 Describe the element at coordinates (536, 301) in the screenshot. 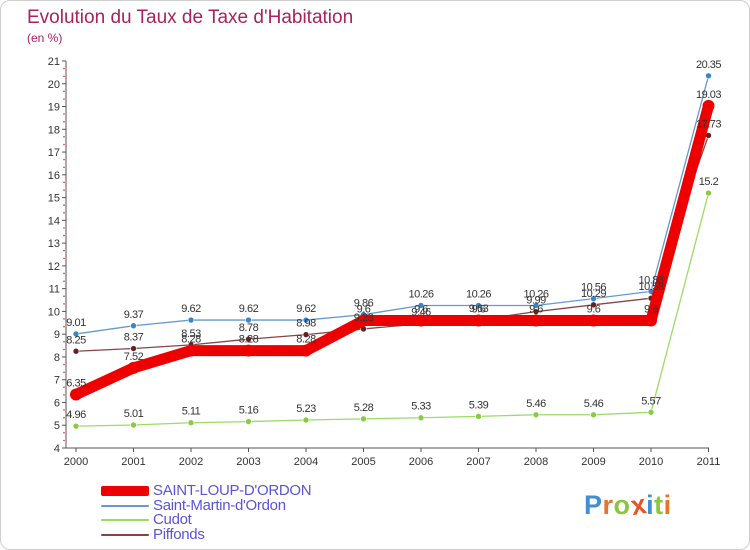

I see `data-label: 9.99` at that location.